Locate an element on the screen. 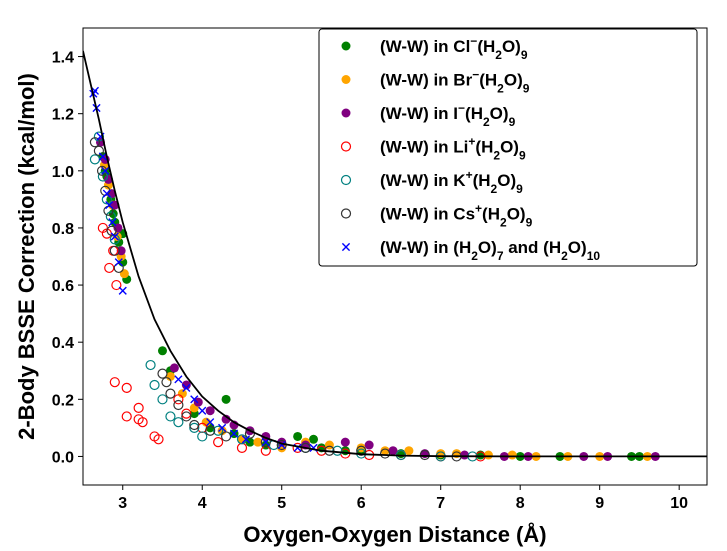 The height and width of the screenshot is (551, 727). legend-entry: (W-W) in Cl−(H2O)9 is located at coordinates (434, 48).